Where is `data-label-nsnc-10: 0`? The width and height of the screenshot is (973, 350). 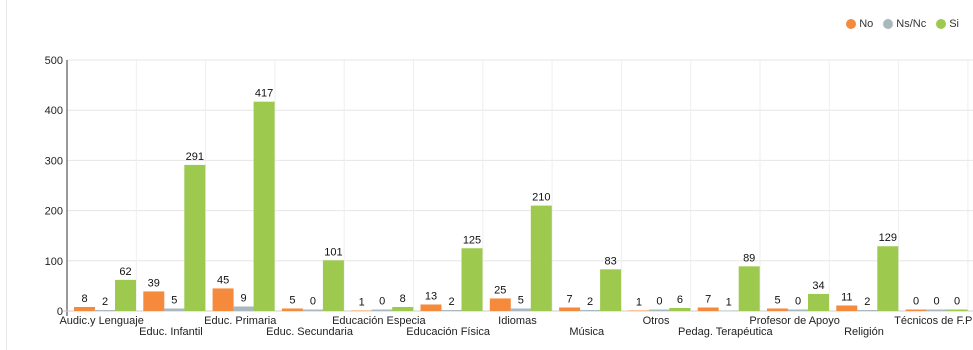
data-label-nsnc-10: 0 is located at coordinates (798, 302).